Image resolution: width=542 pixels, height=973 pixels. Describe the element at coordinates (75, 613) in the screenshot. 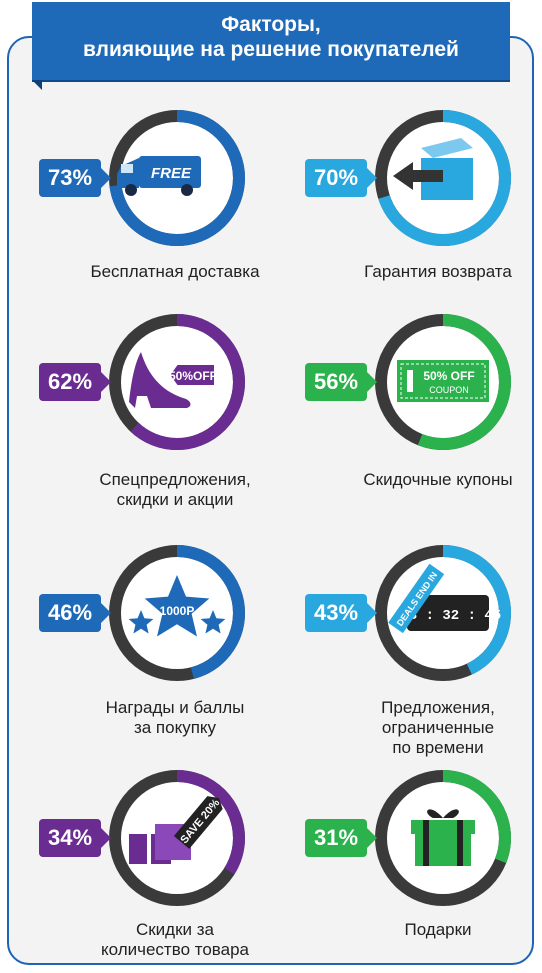

I see `percent-badge: 46%` at that location.